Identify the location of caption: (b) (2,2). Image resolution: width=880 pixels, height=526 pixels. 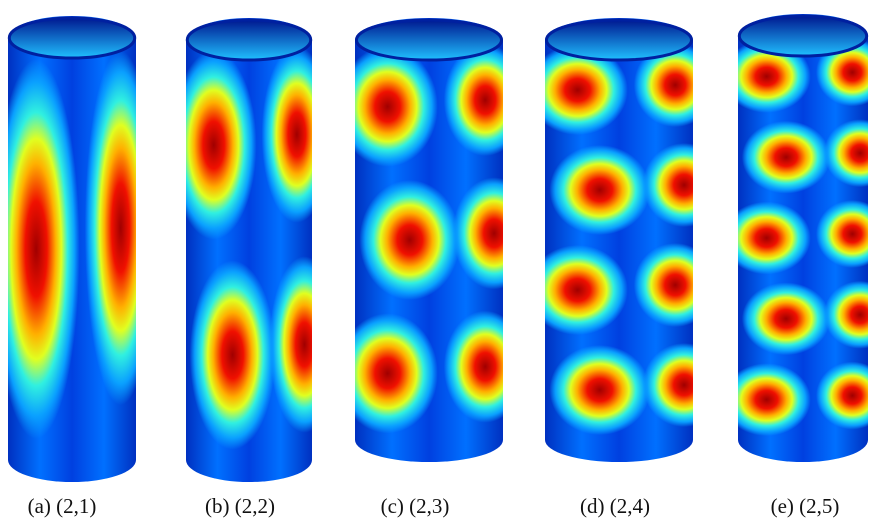
(240, 506).